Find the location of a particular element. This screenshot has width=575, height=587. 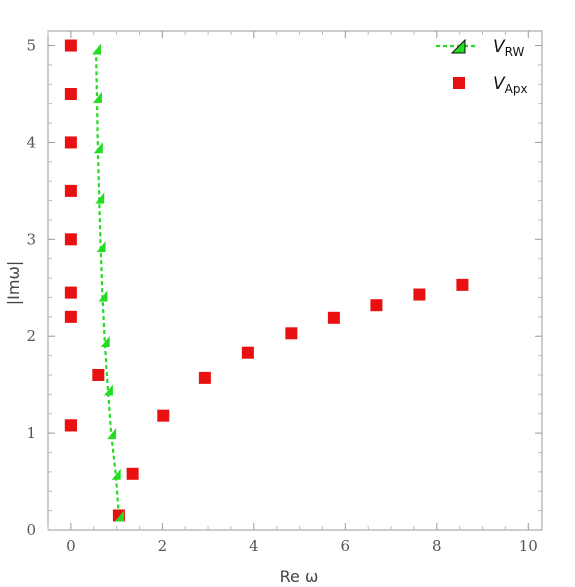

legend-apx-label: VApx is located at coordinates (510, 85).